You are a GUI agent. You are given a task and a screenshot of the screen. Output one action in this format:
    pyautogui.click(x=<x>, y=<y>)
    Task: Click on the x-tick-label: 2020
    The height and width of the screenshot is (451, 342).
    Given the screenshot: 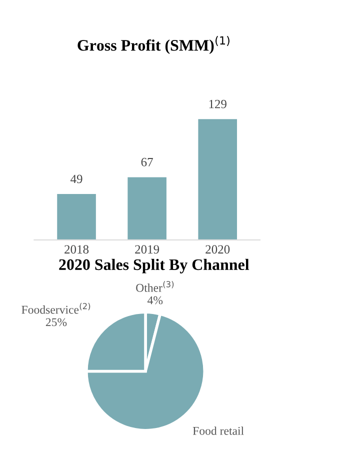 What is the action you would take?
    pyautogui.click(x=218, y=249)
    